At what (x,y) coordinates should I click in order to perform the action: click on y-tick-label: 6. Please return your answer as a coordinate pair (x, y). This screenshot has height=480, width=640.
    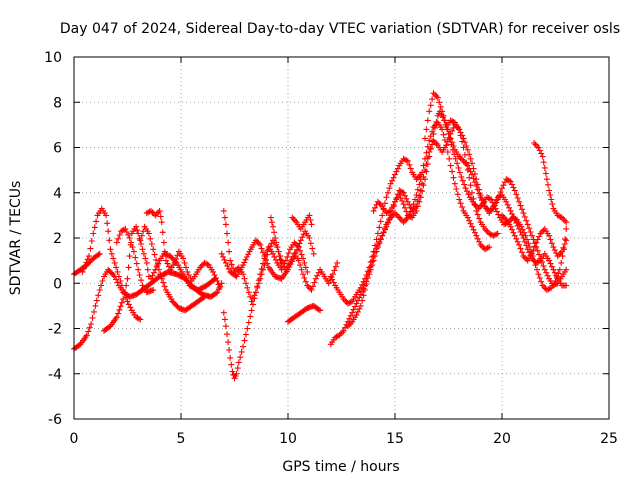
    Looking at the image, I should click on (57, 149).